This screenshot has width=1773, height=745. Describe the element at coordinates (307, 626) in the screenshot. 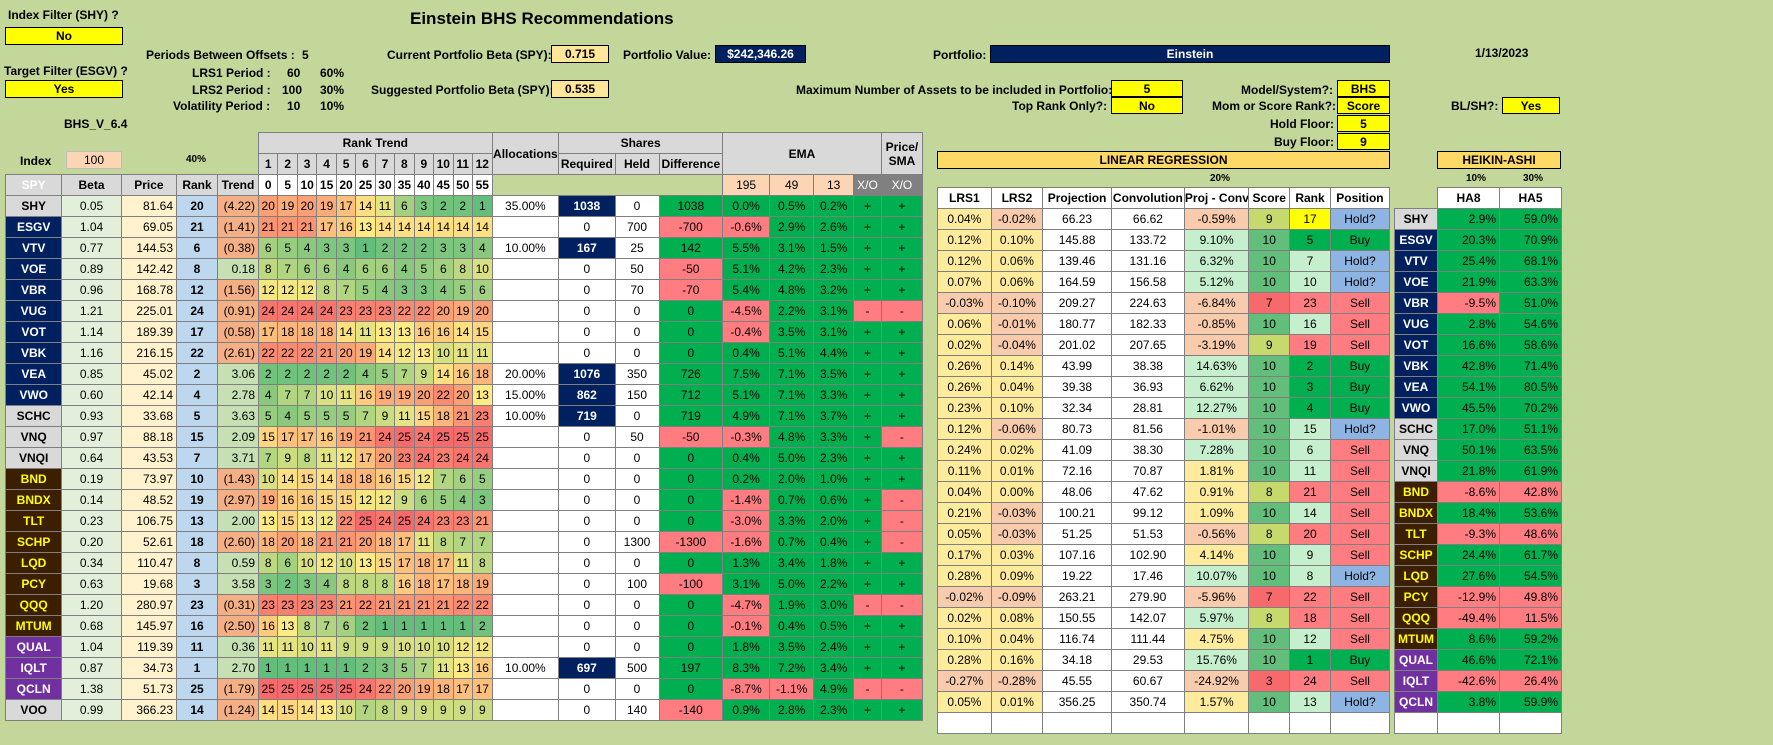

I see `rank-trend-cell: 8` at that location.